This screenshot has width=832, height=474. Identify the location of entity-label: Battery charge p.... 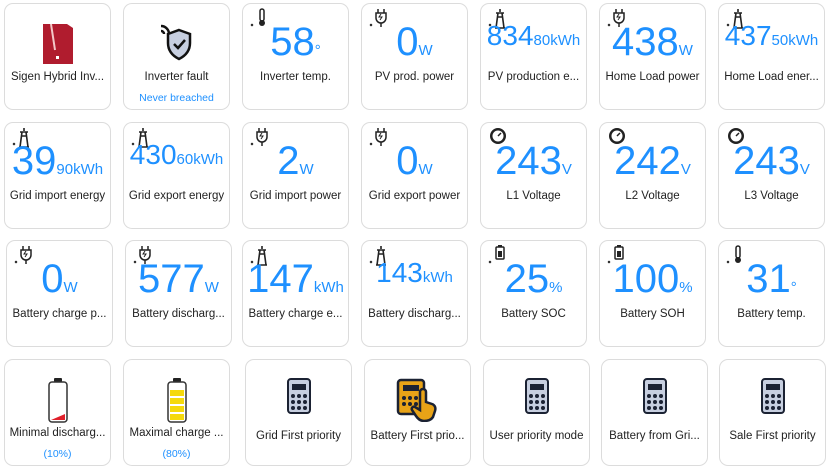
(59, 314).